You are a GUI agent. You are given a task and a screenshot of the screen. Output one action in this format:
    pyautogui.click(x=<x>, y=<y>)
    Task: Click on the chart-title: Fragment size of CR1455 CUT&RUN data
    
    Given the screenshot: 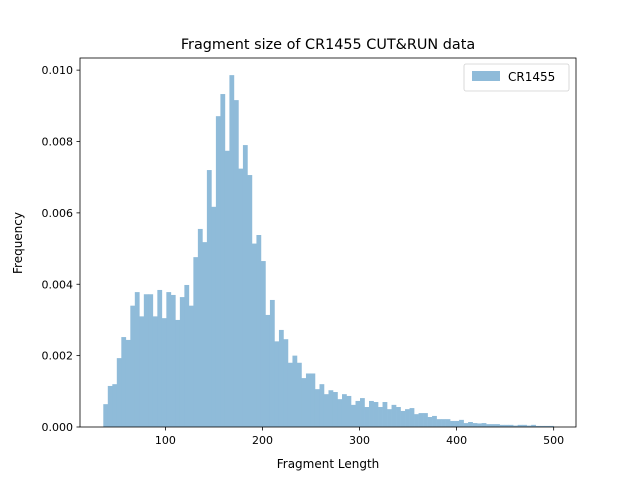 What is the action you would take?
    pyautogui.click(x=328, y=45)
    